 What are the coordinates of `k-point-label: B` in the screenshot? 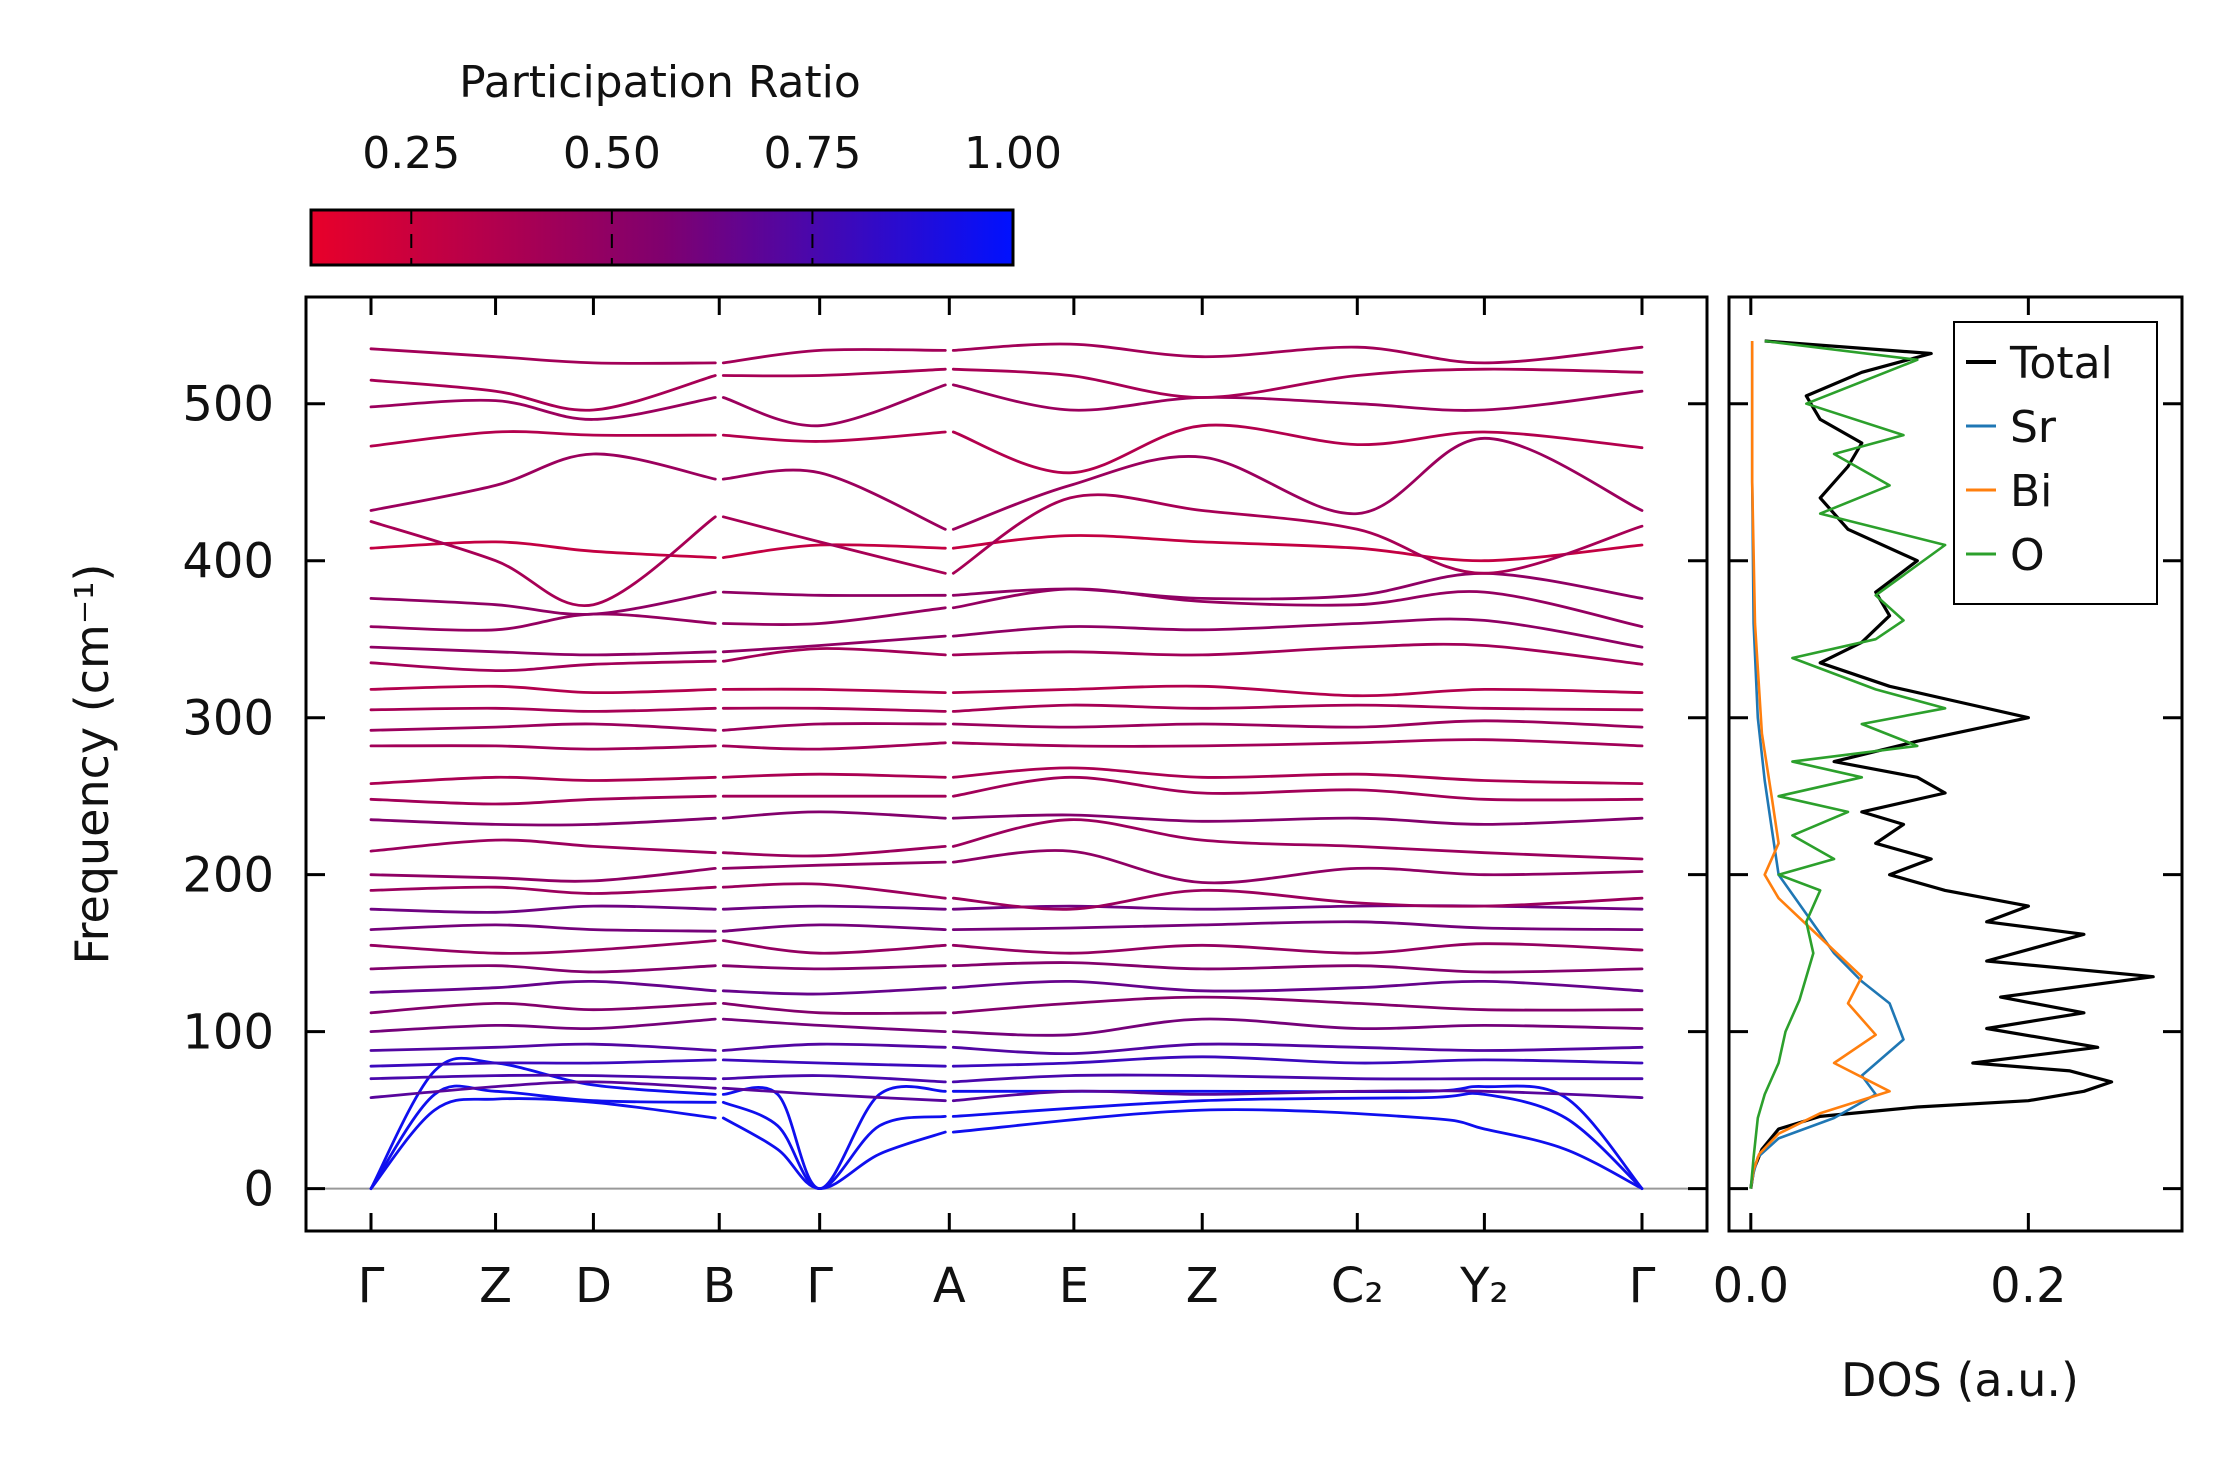 It's located at (719, 1286).